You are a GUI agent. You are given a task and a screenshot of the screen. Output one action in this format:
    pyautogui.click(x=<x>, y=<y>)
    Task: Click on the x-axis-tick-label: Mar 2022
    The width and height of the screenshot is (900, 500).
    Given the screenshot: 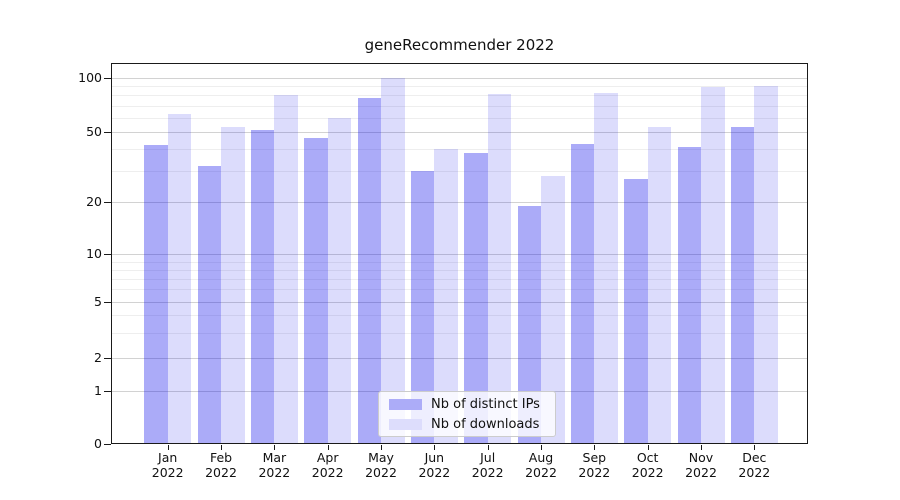 What is the action you would take?
    pyautogui.click(x=274, y=465)
    